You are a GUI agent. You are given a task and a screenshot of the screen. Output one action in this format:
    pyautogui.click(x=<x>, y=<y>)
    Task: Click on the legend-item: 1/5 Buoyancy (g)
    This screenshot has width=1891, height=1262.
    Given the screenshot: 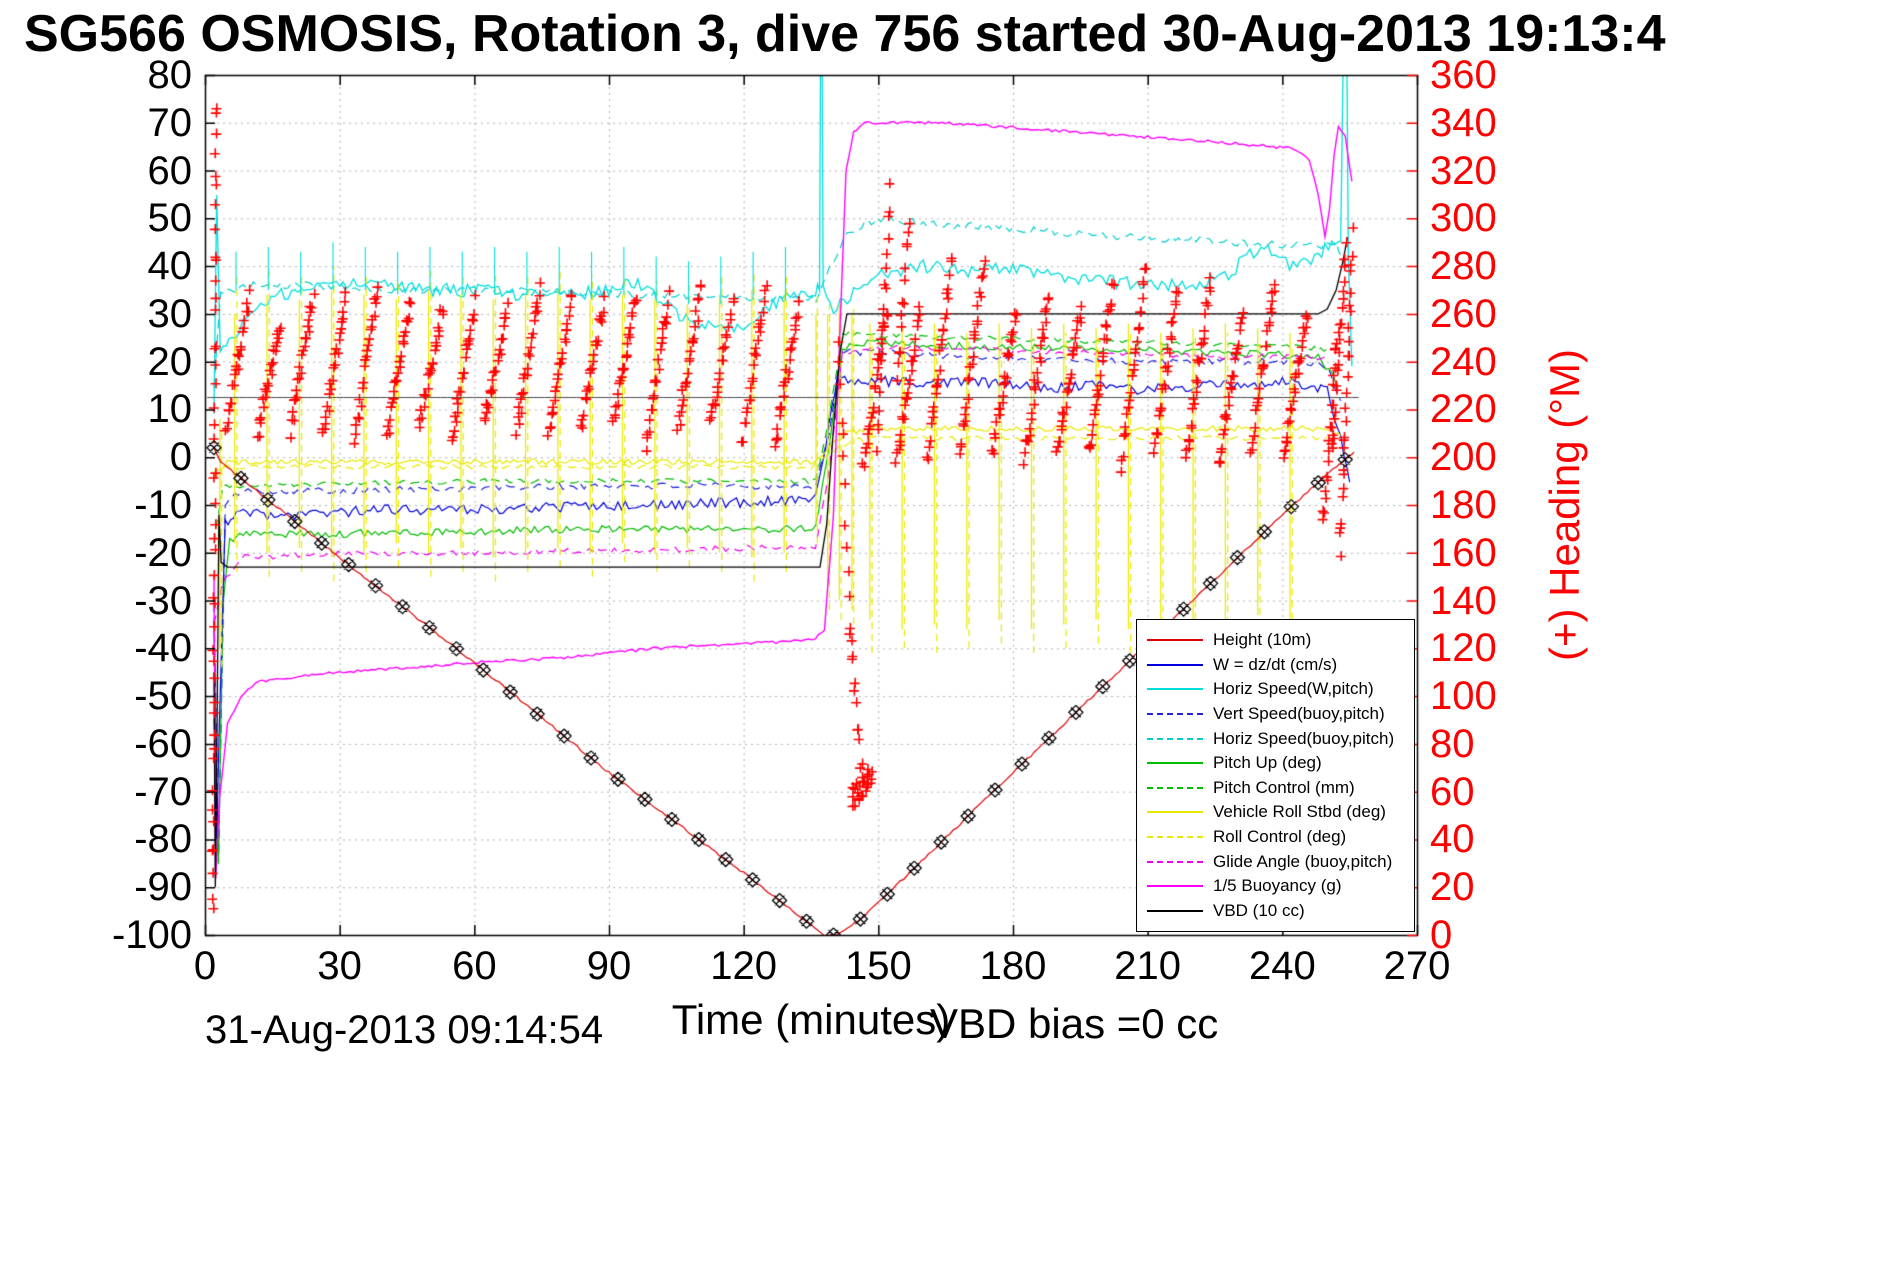 What is the action you would take?
    pyautogui.click(x=1280, y=886)
    